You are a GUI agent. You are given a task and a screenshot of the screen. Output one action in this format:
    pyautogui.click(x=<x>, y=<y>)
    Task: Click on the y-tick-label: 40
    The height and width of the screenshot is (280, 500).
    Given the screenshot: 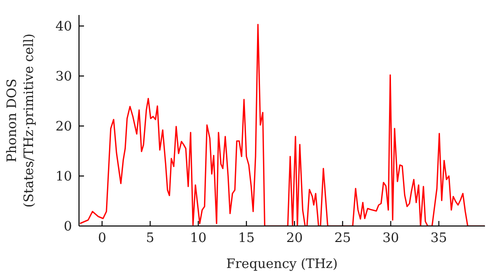 What is the action you would take?
    pyautogui.click(x=63, y=27)
    